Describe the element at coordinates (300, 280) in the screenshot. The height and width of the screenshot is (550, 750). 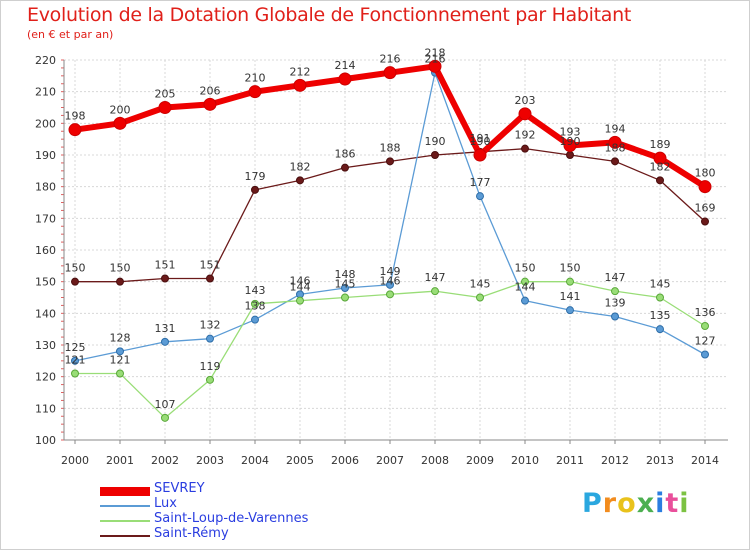
I see `data-label-lux: 146` at that location.